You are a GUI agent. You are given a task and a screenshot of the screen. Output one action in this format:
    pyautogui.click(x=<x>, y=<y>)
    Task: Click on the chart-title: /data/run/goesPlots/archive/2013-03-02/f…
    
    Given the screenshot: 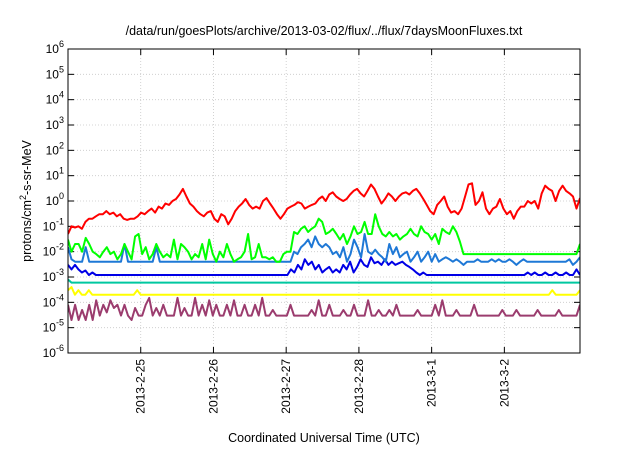 What is the action you would take?
    pyautogui.click(x=324, y=31)
    